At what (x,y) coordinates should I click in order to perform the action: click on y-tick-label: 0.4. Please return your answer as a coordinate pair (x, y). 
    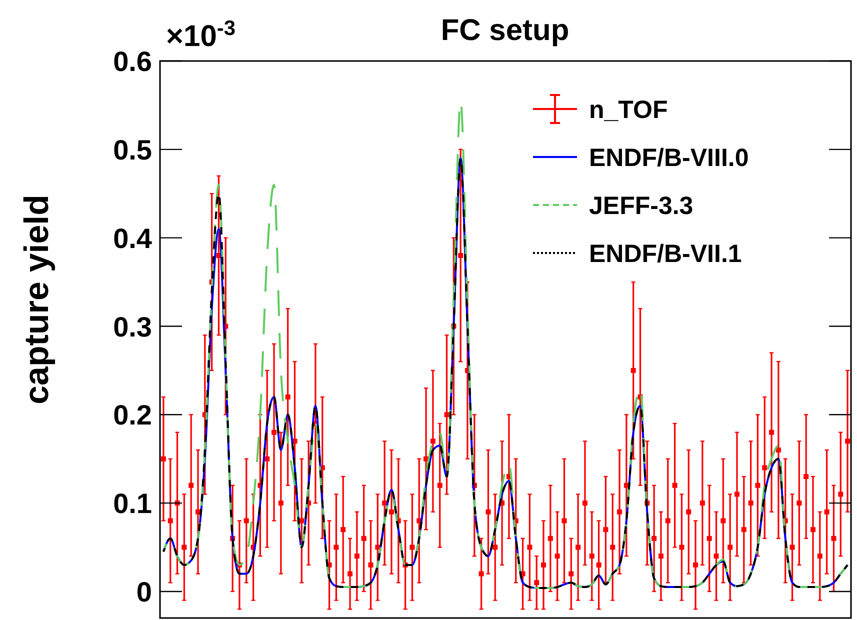
    Looking at the image, I should click on (132, 238).